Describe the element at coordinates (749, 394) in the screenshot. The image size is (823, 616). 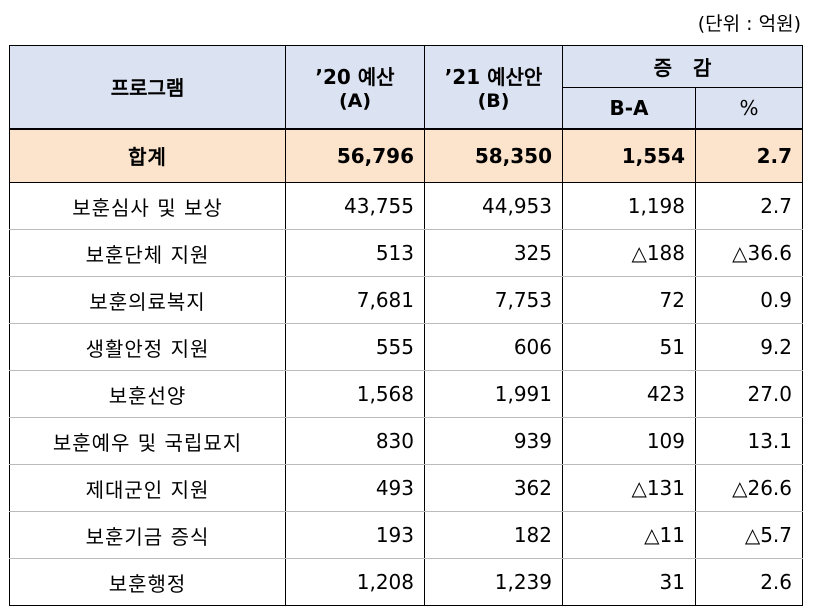
I see `change-pct-cell: 27.0` at that location.